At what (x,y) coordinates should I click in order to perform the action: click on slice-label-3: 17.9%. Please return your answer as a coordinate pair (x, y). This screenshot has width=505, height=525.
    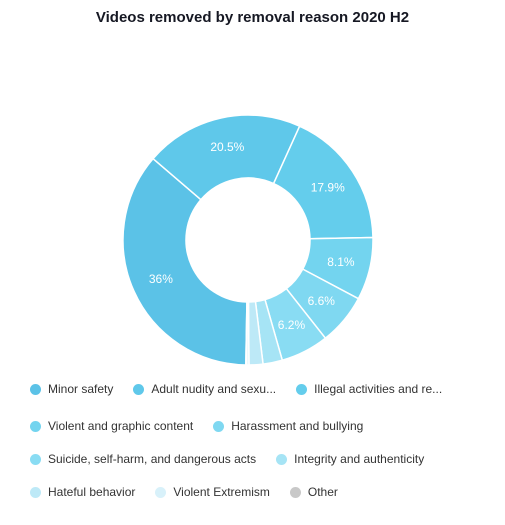
    Looking at the image, I should click on (328, 187).